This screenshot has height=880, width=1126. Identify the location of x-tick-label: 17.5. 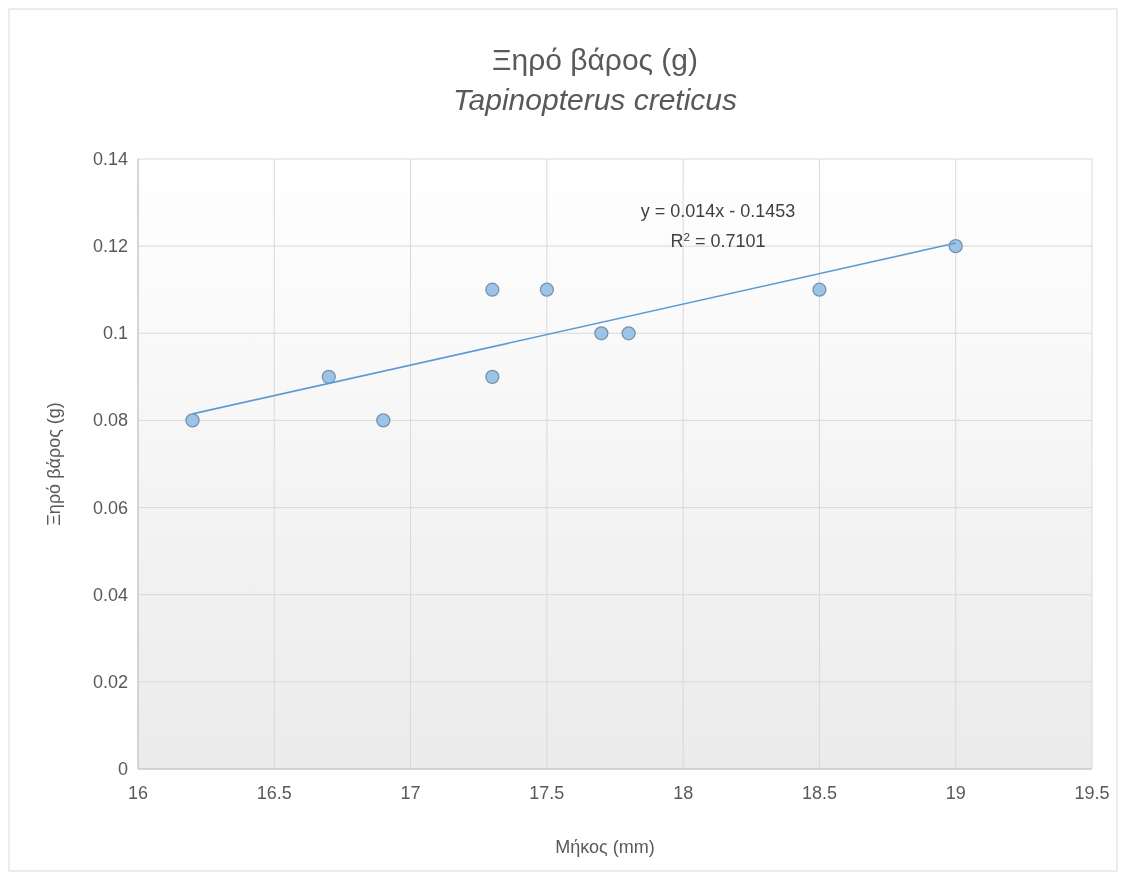
(547, 793).